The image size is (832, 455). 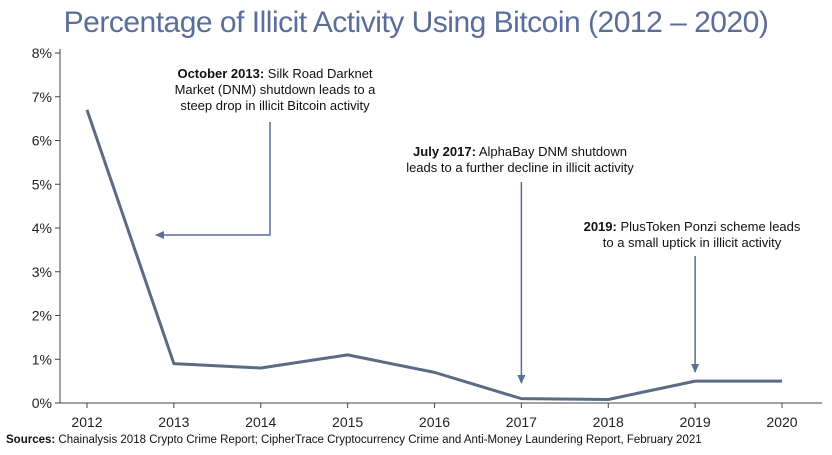 I want to click on annotation-plustoken-line-2: to a small uptick in illicit activity, so click(x=692, y=242).